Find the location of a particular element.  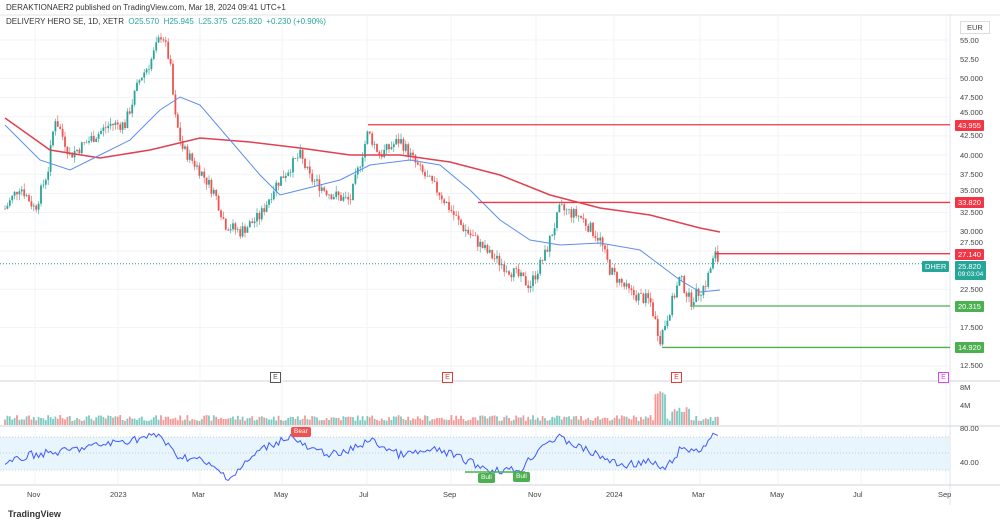

price-tick: 12.500 is located at coordinates (971, 366).